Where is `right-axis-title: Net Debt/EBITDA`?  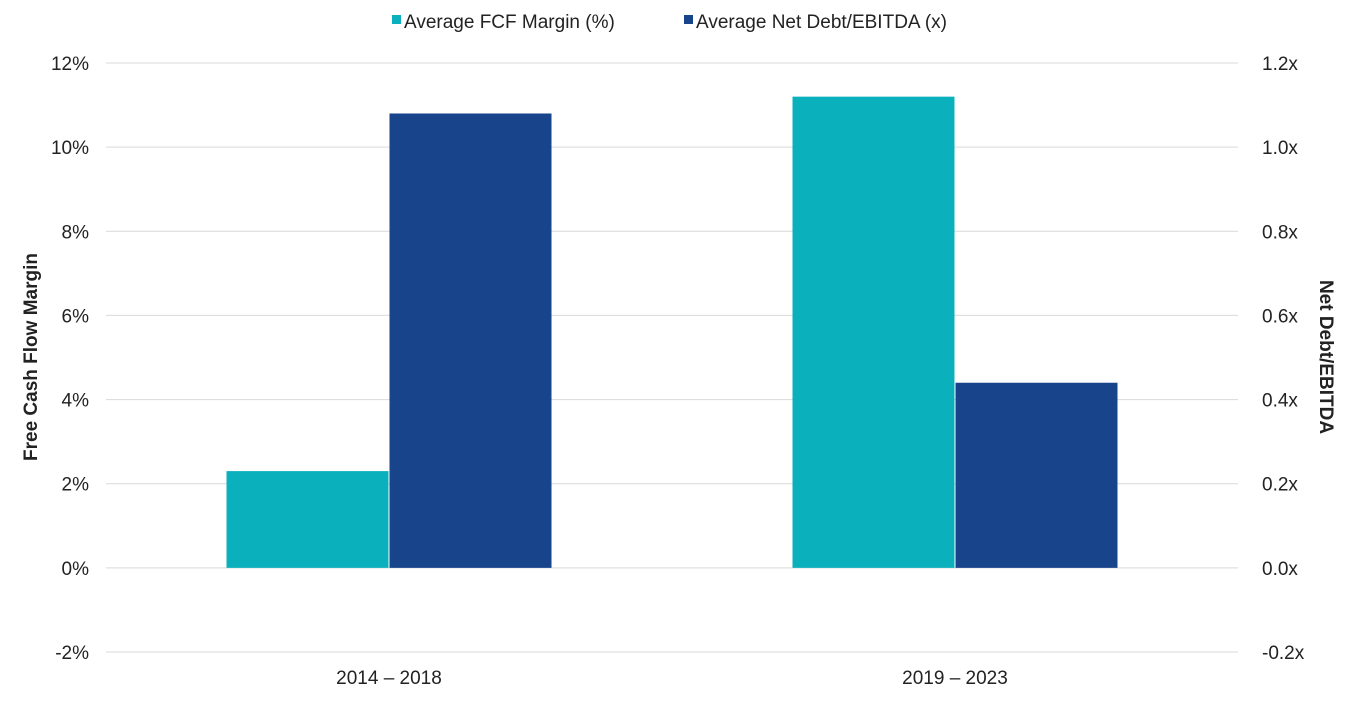 right-axis-title: Net Debt/EBITDA is located at coordinates (1325, 357).